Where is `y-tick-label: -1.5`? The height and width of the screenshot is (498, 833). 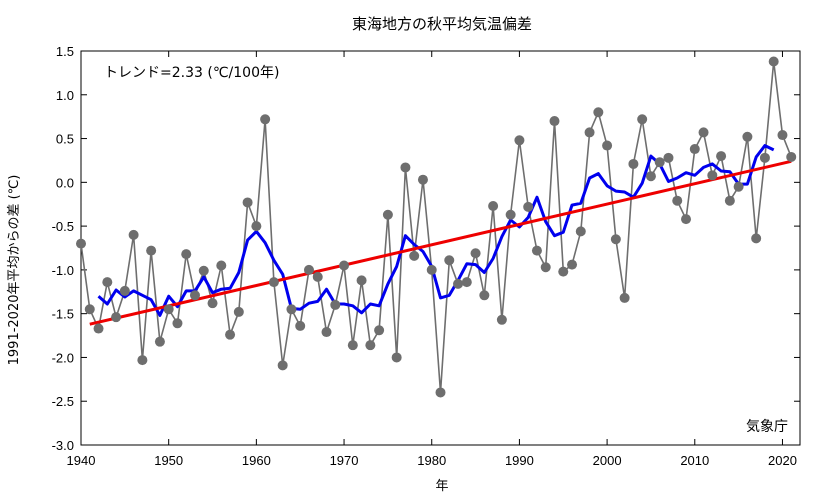 y-tick-label: -1.5 is located at coordinates (63, 314).